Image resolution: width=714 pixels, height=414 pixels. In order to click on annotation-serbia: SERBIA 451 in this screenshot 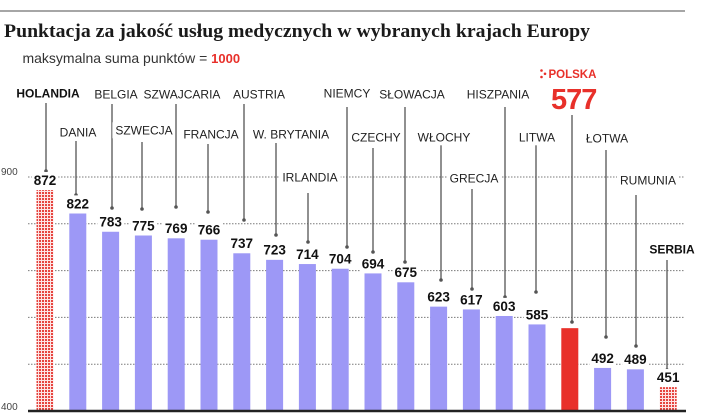, I will do `click(672, 314)`.